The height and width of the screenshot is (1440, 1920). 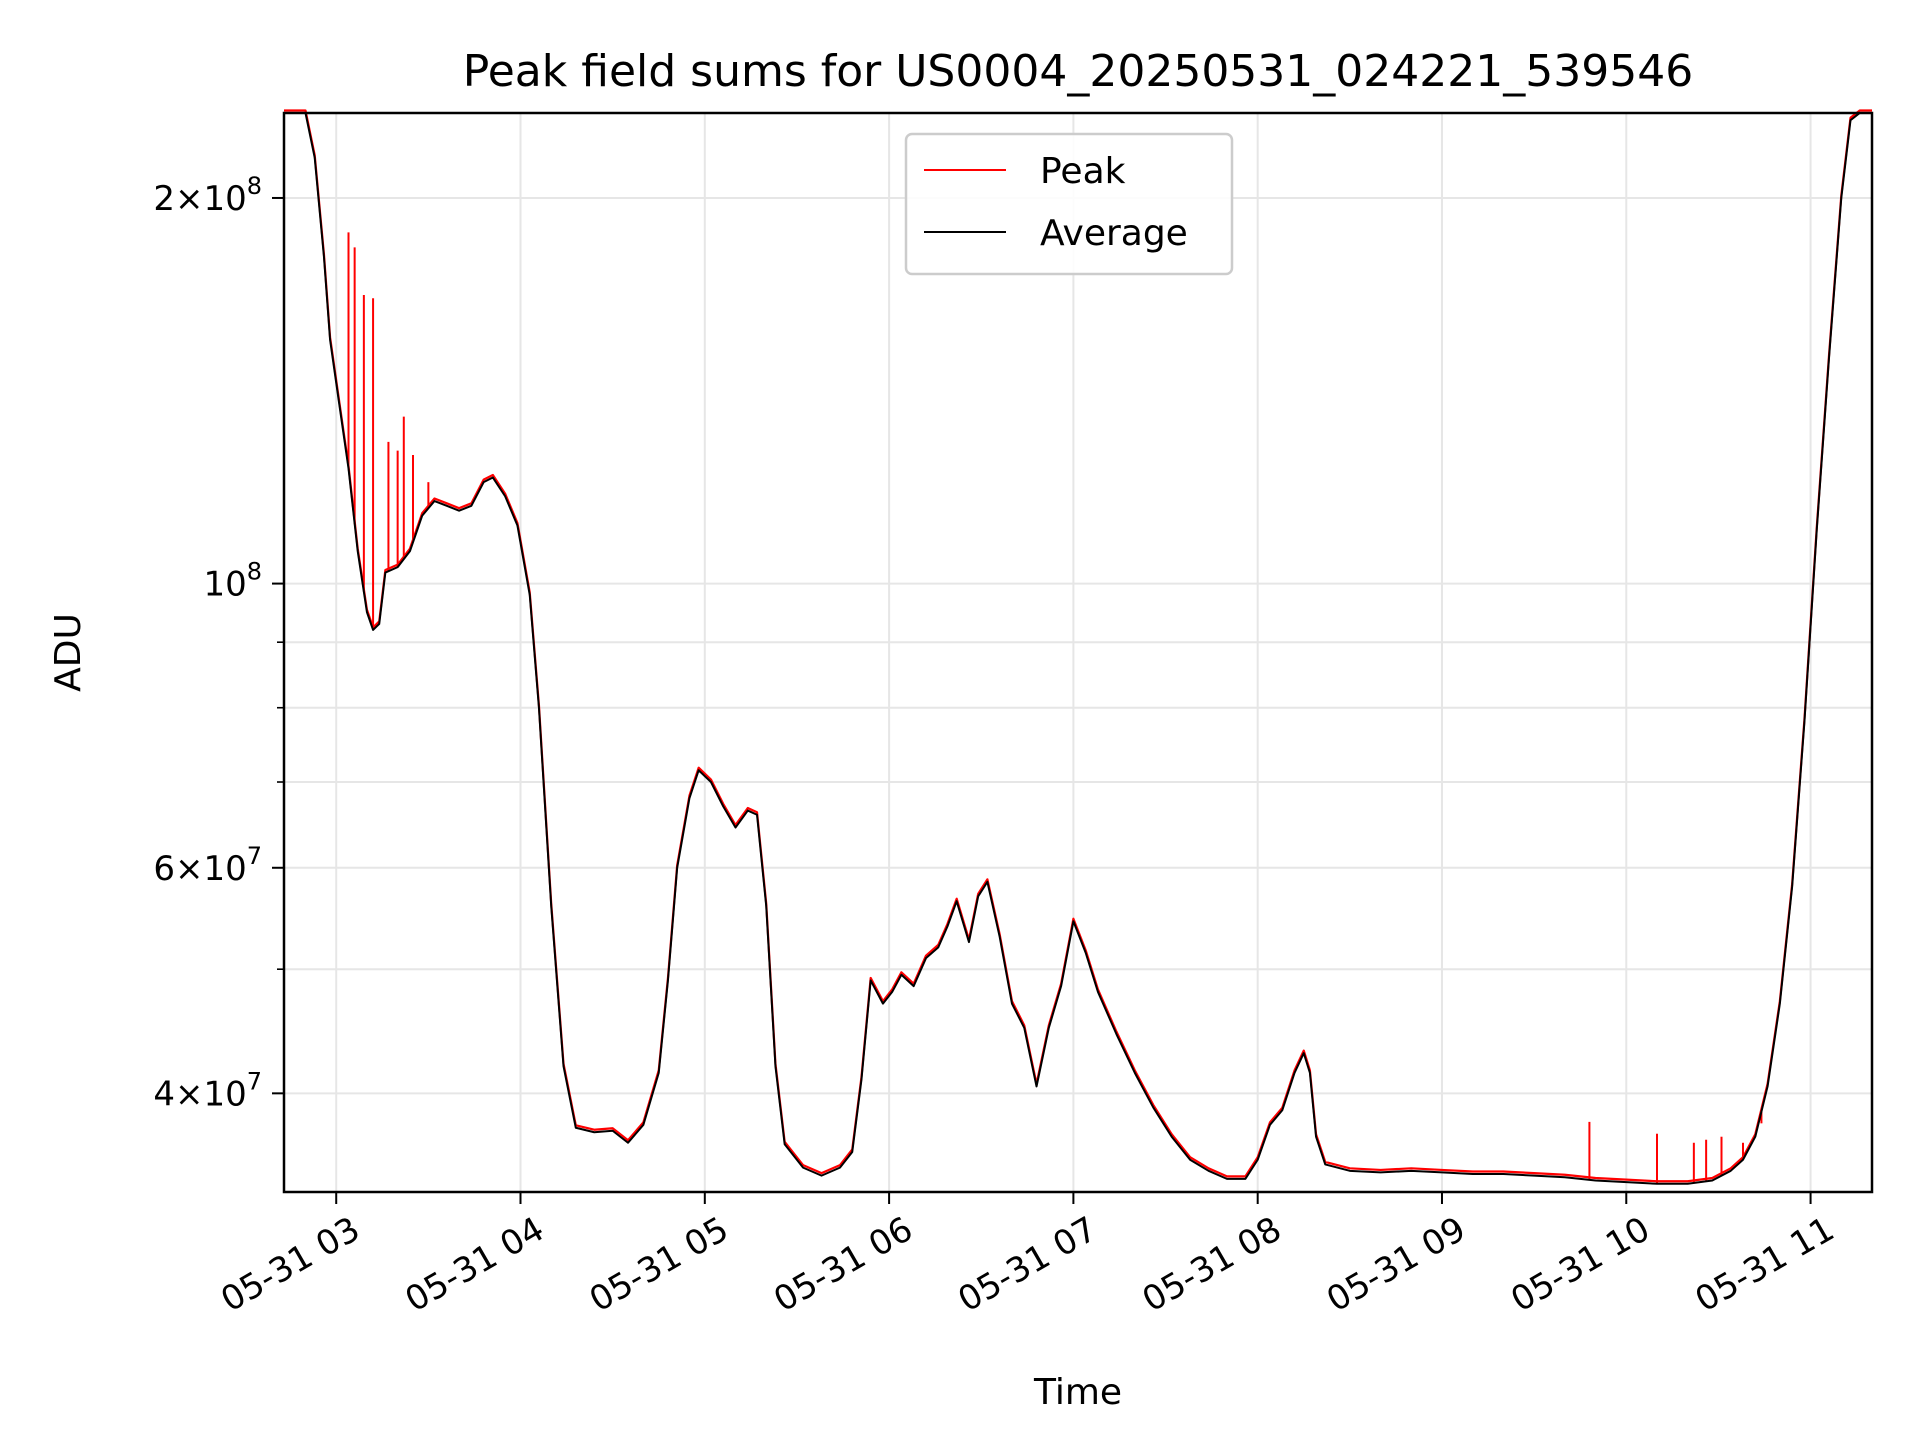 What do you see at coordinates (68, 652) in the screenshot?
I see `y-axis-label: ADU` at bounding box center [68, 652].